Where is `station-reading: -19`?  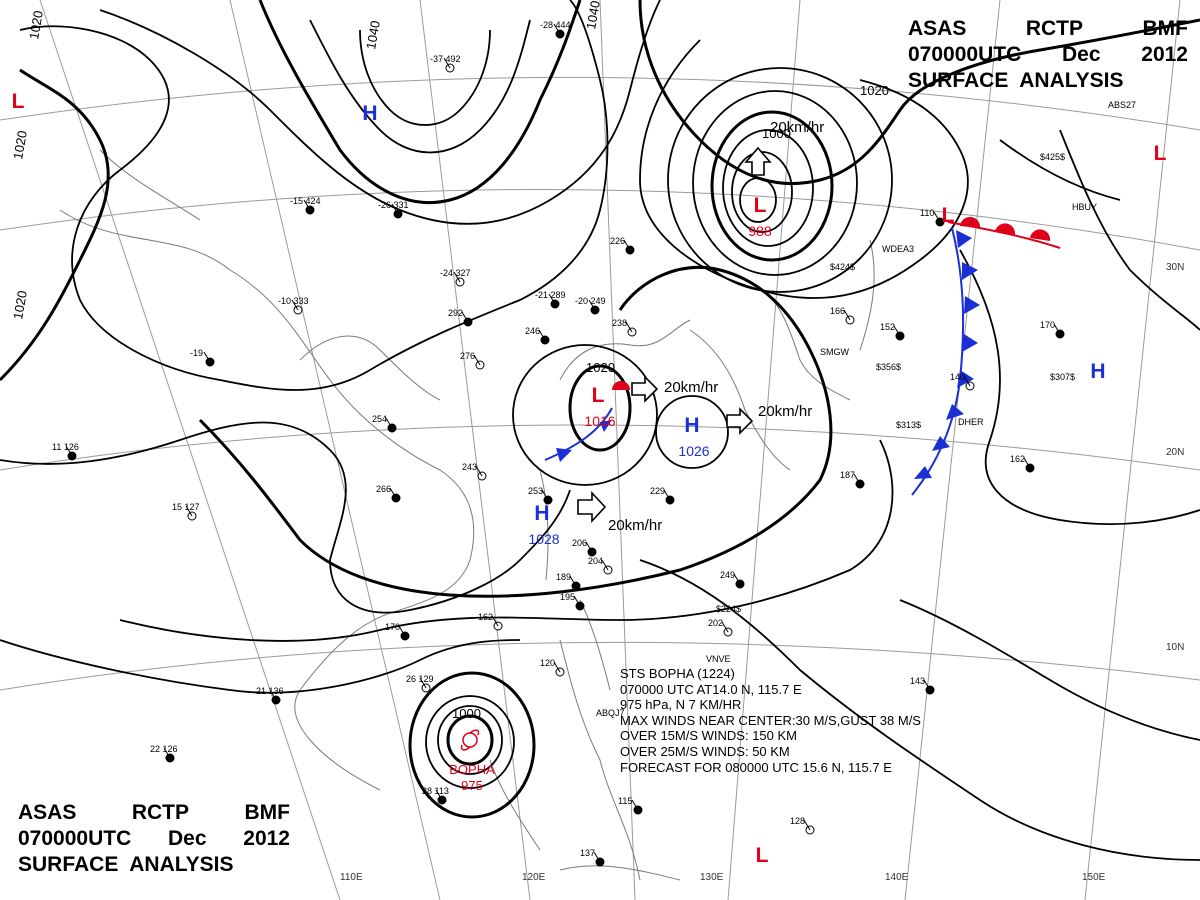 station-reading: -19 is located at coordinates (196, 353).